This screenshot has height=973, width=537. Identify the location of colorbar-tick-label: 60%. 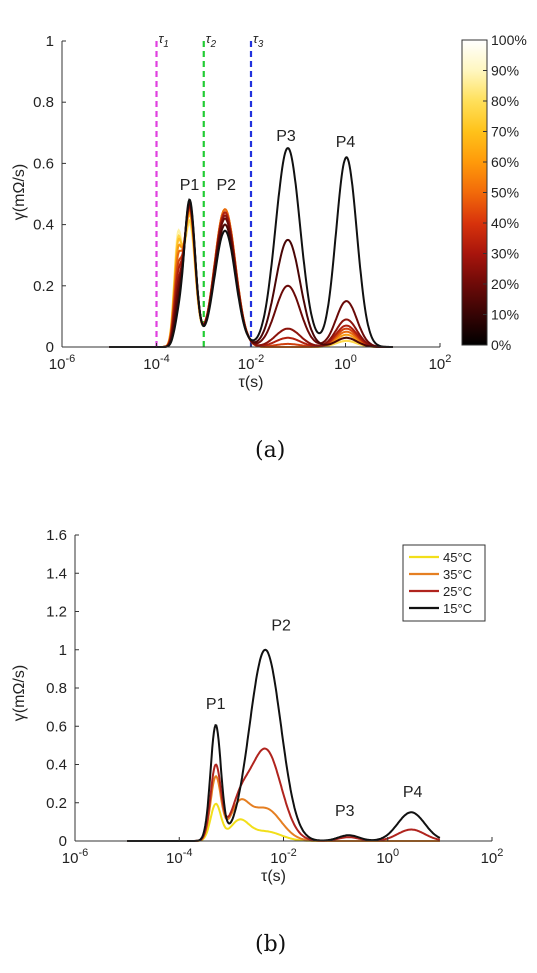
(505, 162).